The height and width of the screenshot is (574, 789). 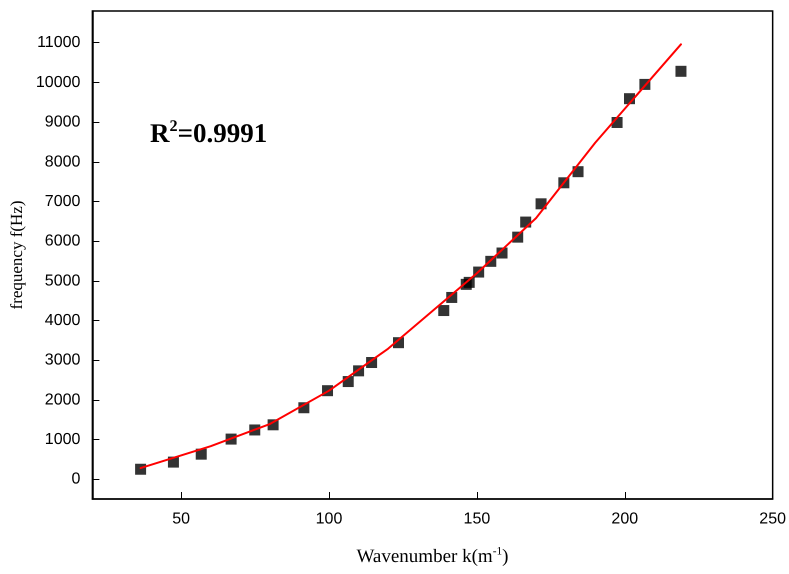 I want to click on y-axis-title: frequency f(Hz), so click(x=16, y=255).